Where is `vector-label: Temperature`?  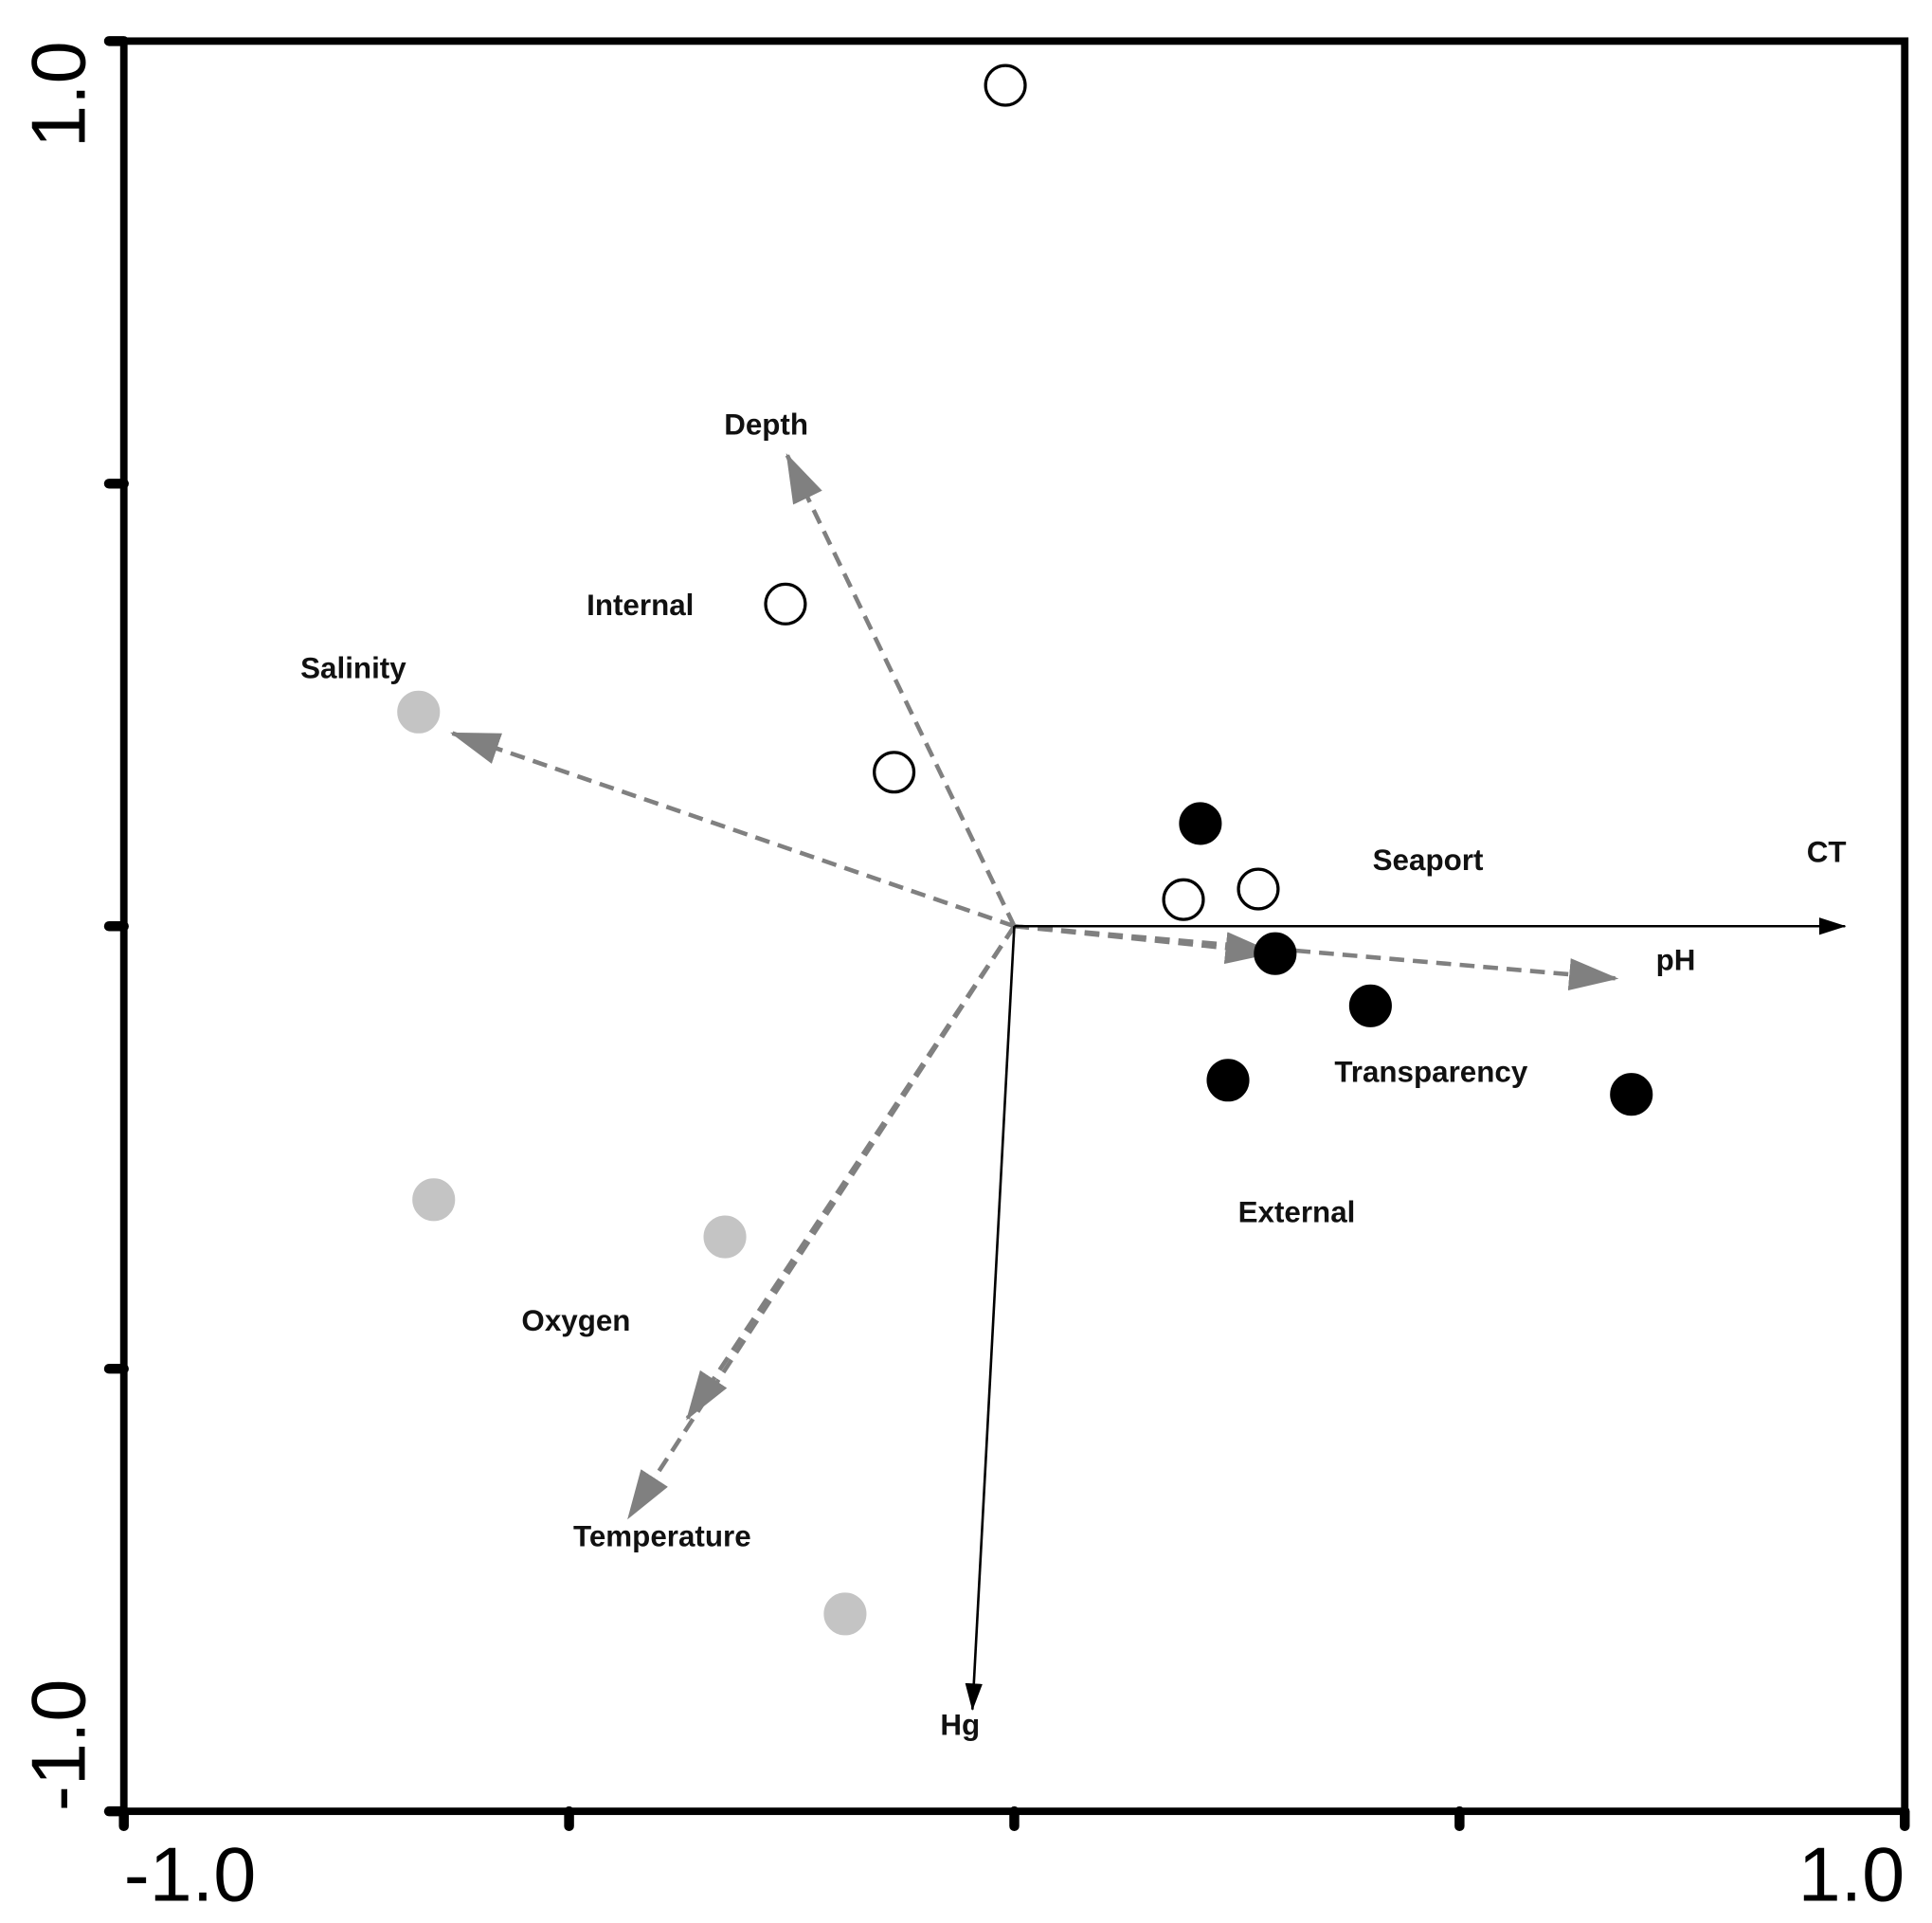
vector-label: Temperature is located at coordinates (662, 1536).